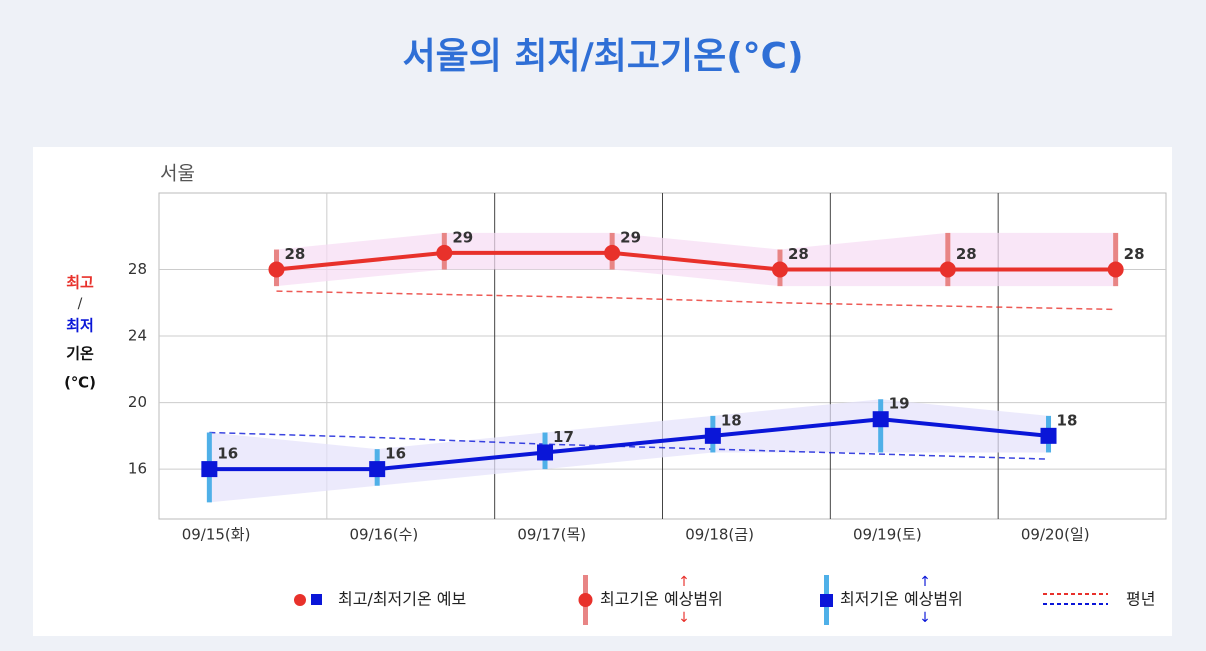 This screenshot has height=651, width=1206. Describe the element at coordinates (901, 599) in the screenshot. I see `legend-label: 최저기온 예상범위` at that location.